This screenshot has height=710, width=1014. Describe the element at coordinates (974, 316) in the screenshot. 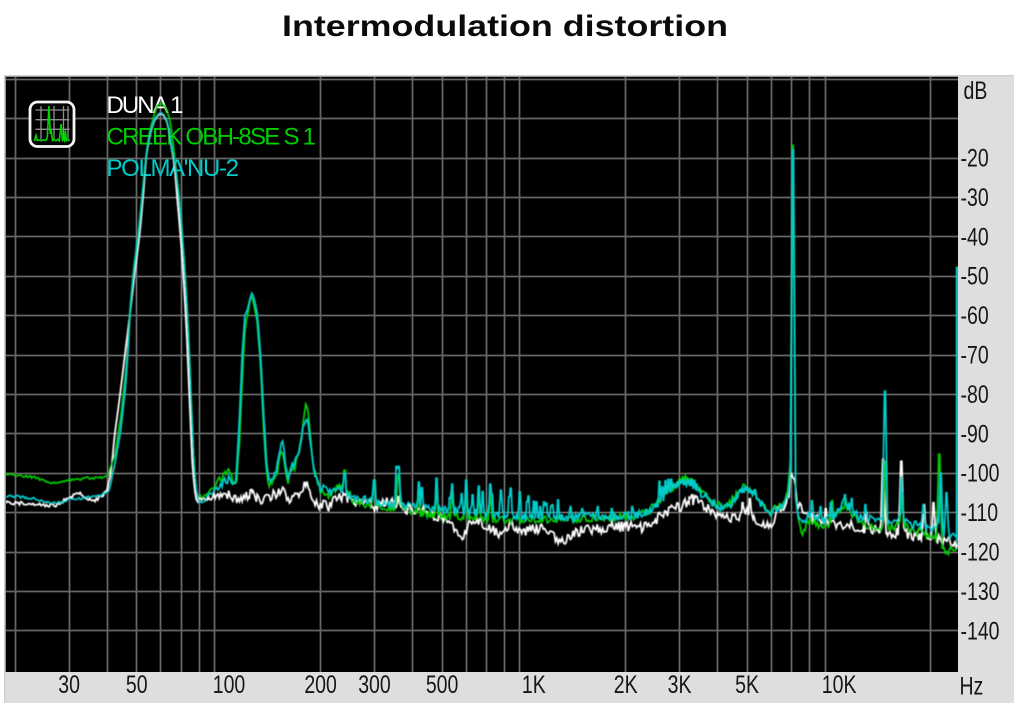

I see `svg-text: -60` at that location.